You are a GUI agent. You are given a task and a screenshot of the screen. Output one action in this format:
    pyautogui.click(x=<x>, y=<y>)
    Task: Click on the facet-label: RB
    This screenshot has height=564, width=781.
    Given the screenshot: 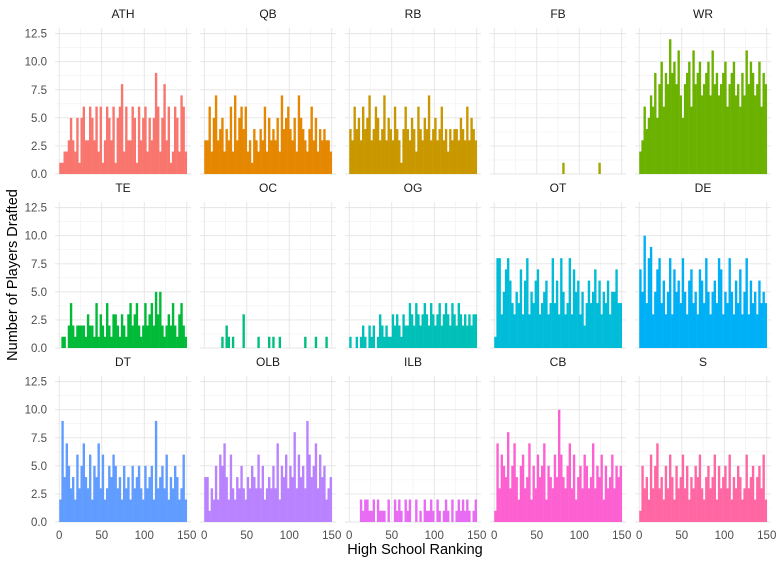 What is the action you would take?
    pyautogui.click(x=413, y=14)
    